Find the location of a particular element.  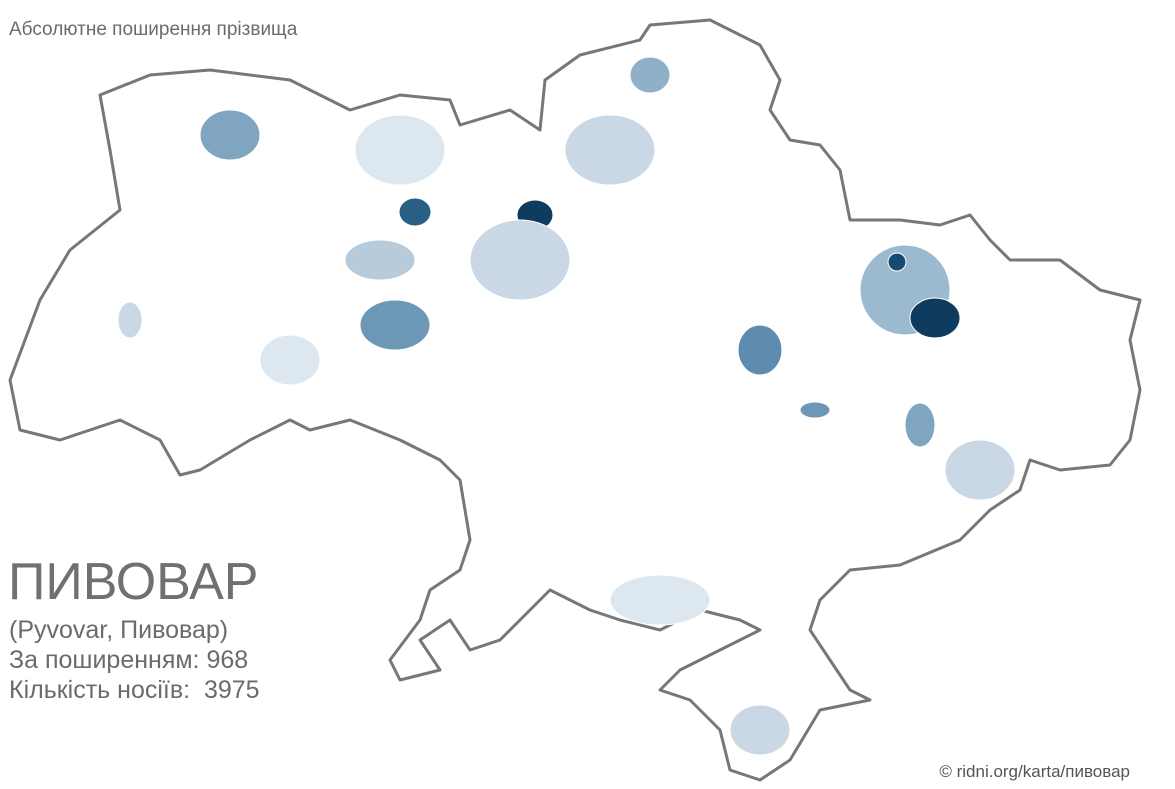

surname: ПИВОВАР is located at coordinates (133, 582).